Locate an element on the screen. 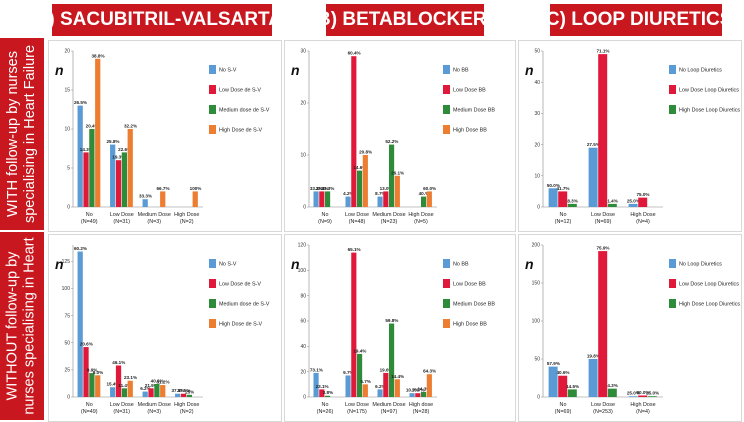 This screenshot has width=744, height=422. row-label-with-line1: WITH follow-up by nurses is located at coordinates (13, 134).